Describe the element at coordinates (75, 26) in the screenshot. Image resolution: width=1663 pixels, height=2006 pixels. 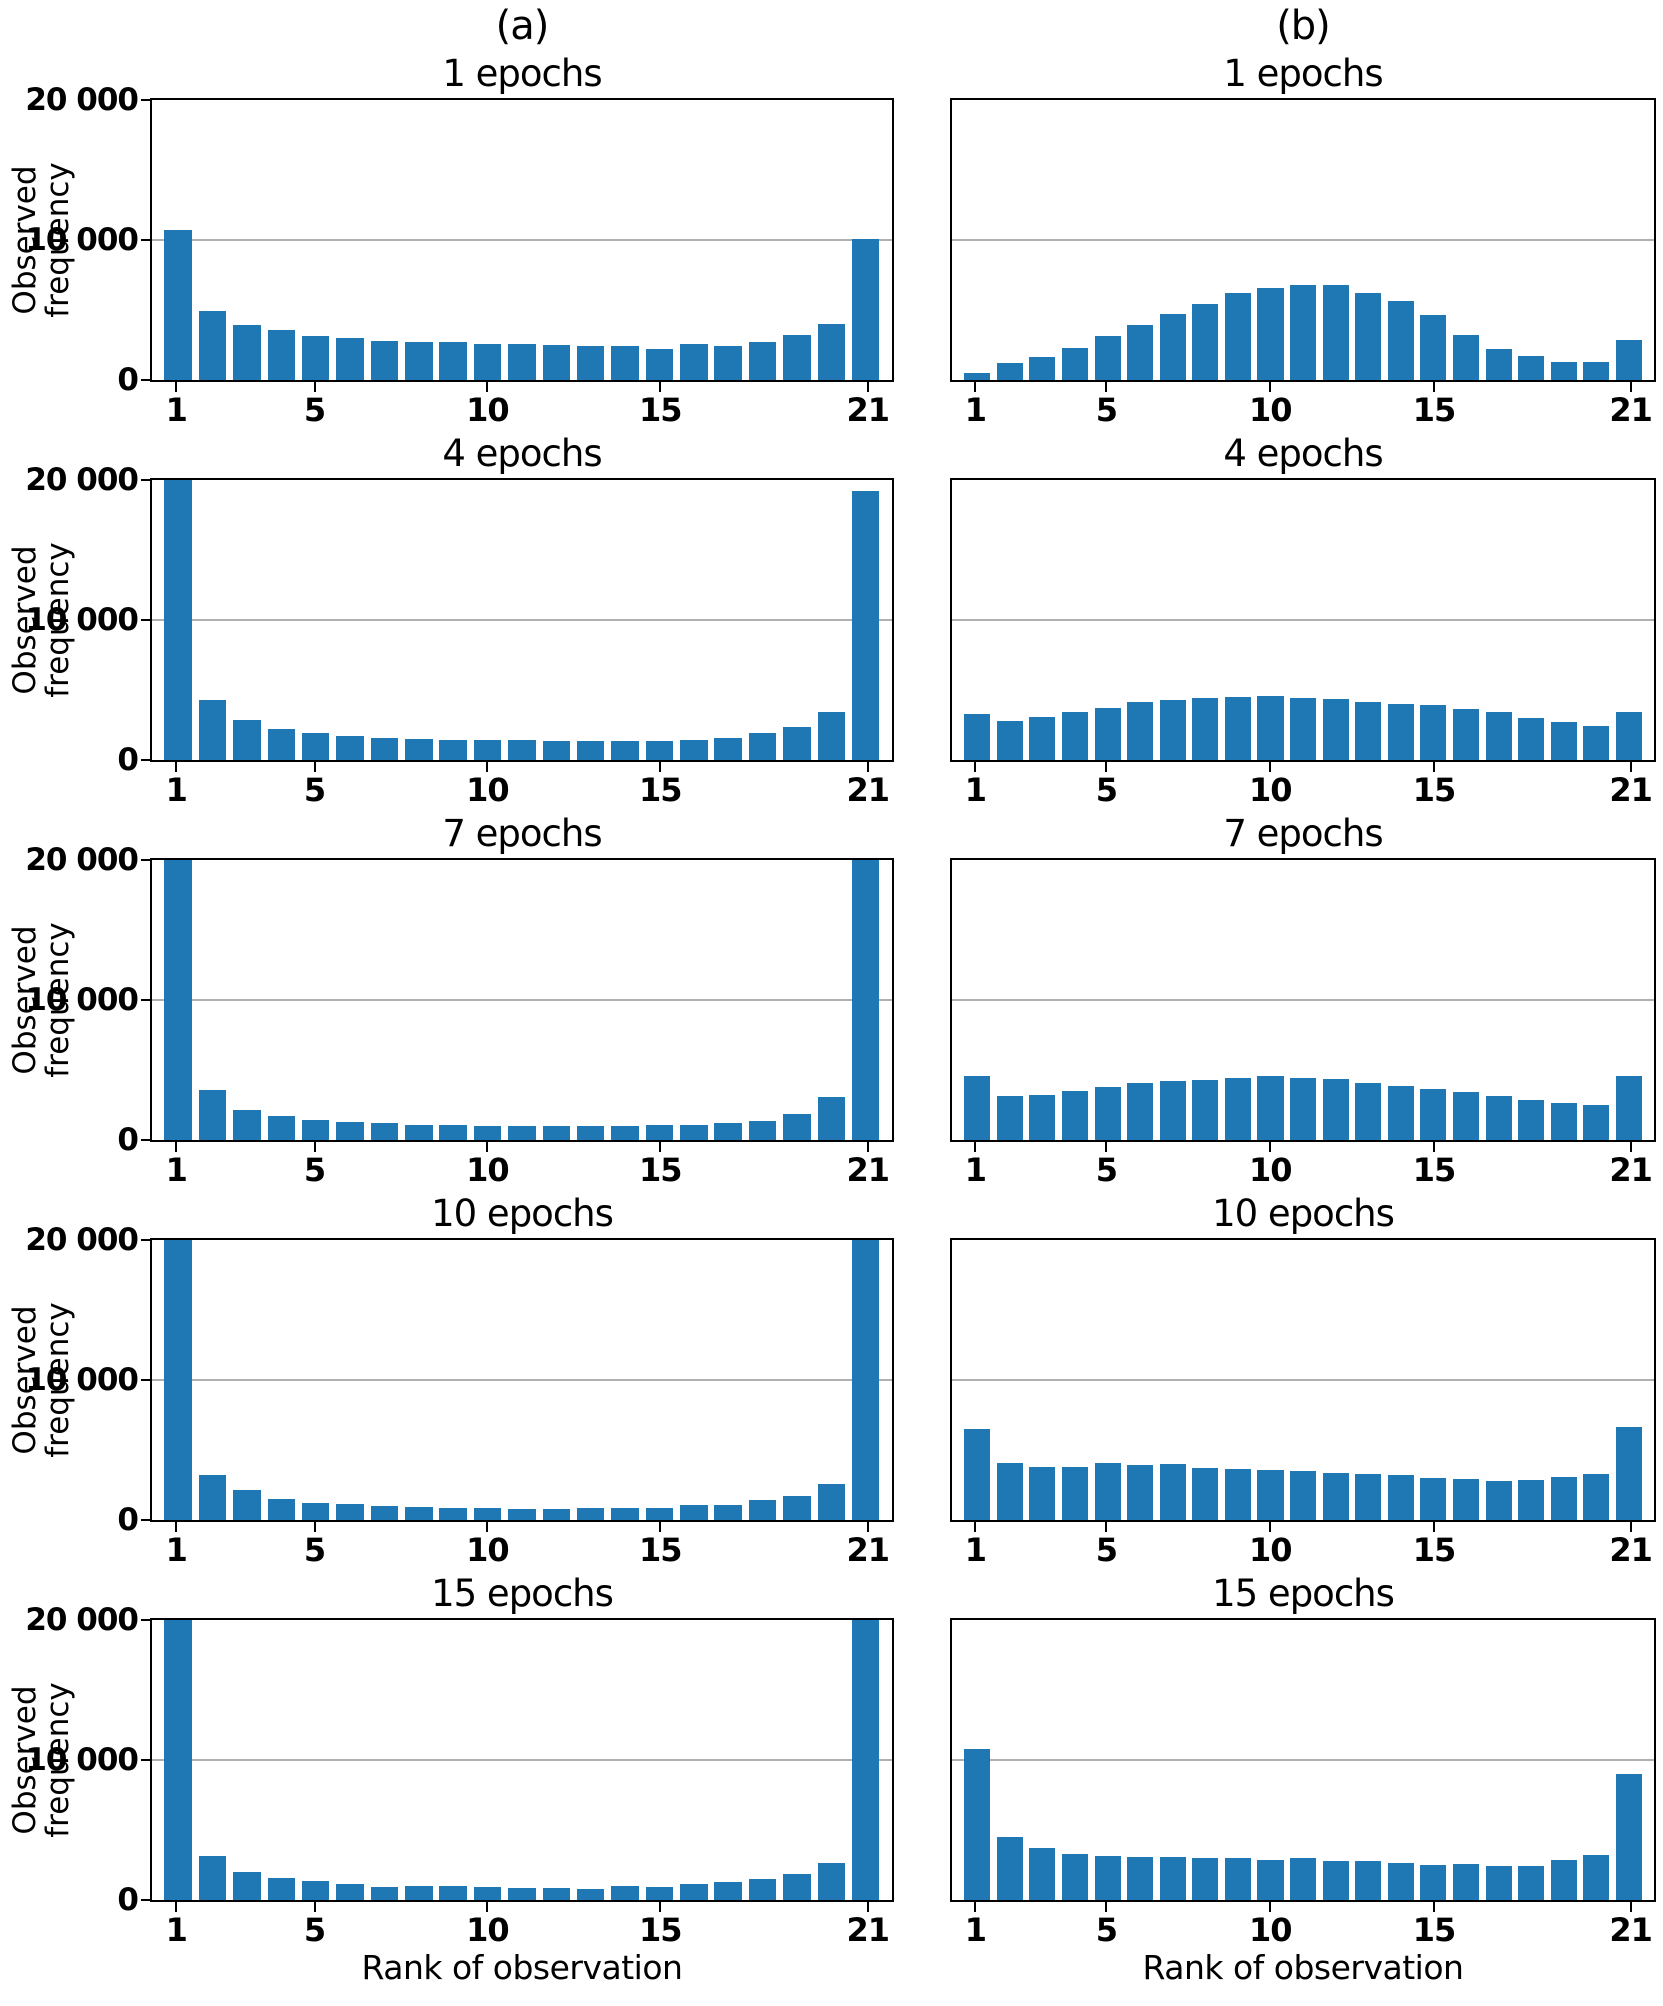
I see `header-spacer` at that location.